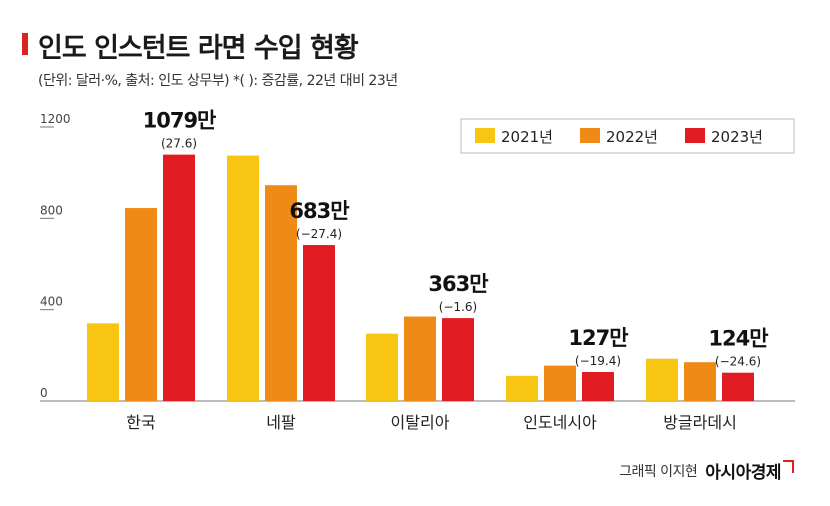  I want to click on category-label: 네팔, so click(281, 422).